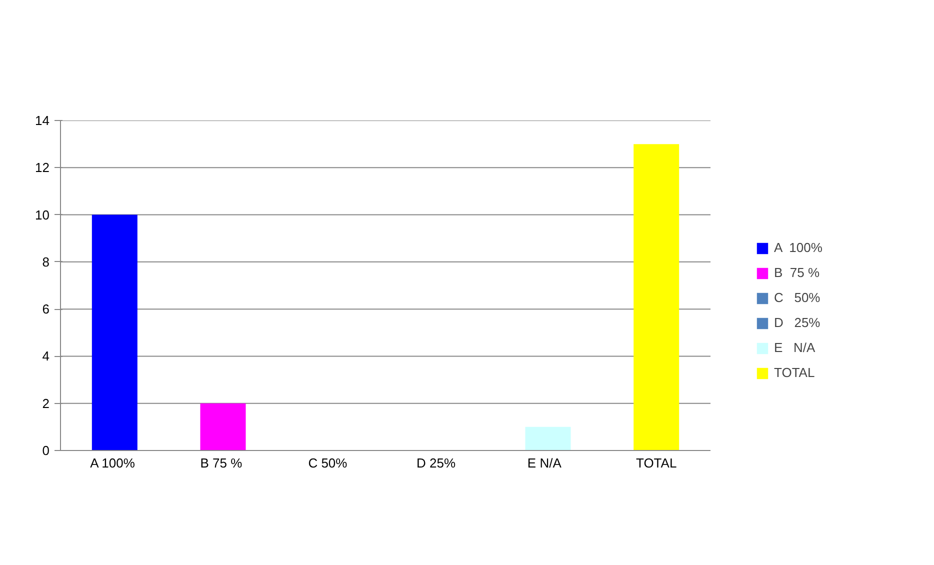 This screenshot has height=565, width=934. What do you see at coordinates (46, 403) in the screenshot?
I see `y-tick-label: 2` at bounding box center [46, 403].